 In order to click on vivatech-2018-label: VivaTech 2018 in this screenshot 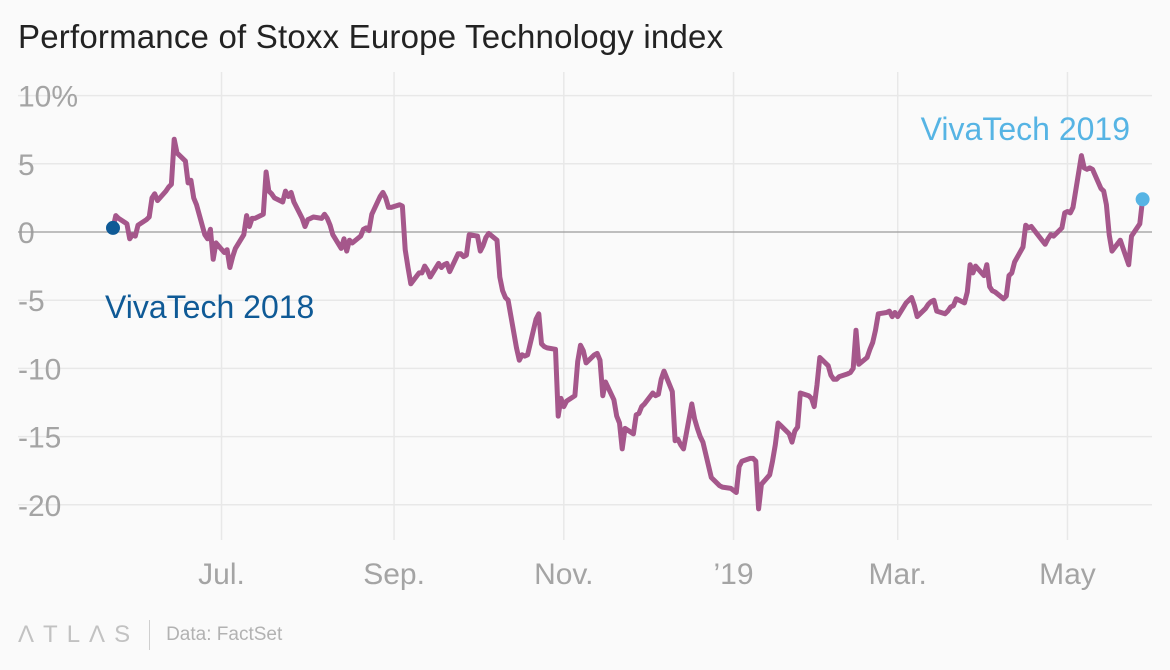, I will do `click(209, 307)`.